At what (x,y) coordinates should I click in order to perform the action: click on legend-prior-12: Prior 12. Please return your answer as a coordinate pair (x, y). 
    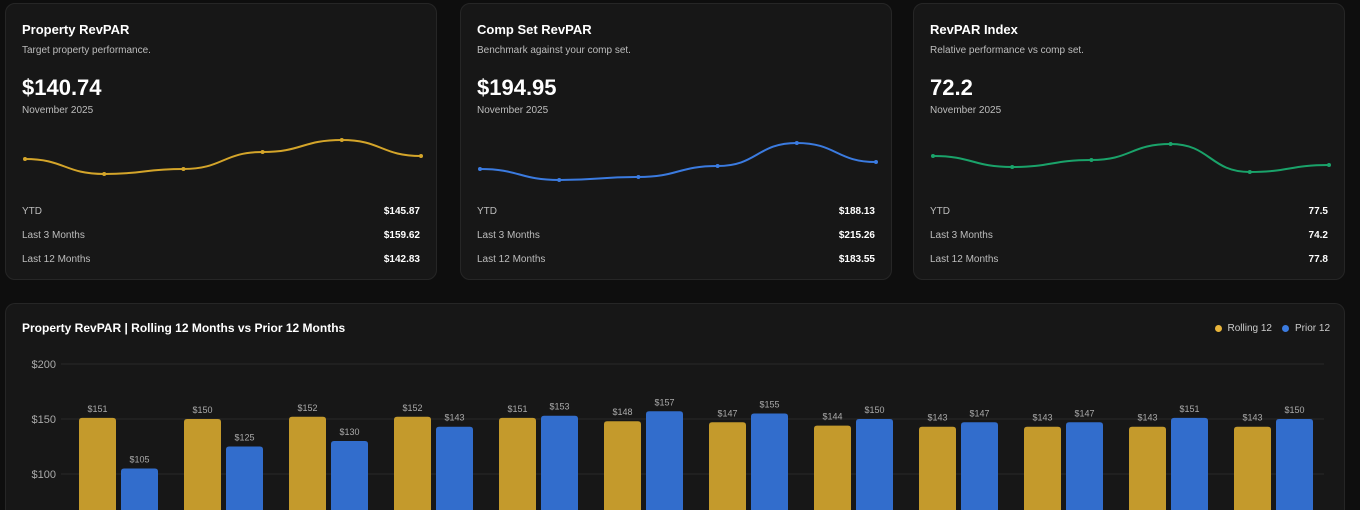
    Looking at the image, I should click on (1305, 328).